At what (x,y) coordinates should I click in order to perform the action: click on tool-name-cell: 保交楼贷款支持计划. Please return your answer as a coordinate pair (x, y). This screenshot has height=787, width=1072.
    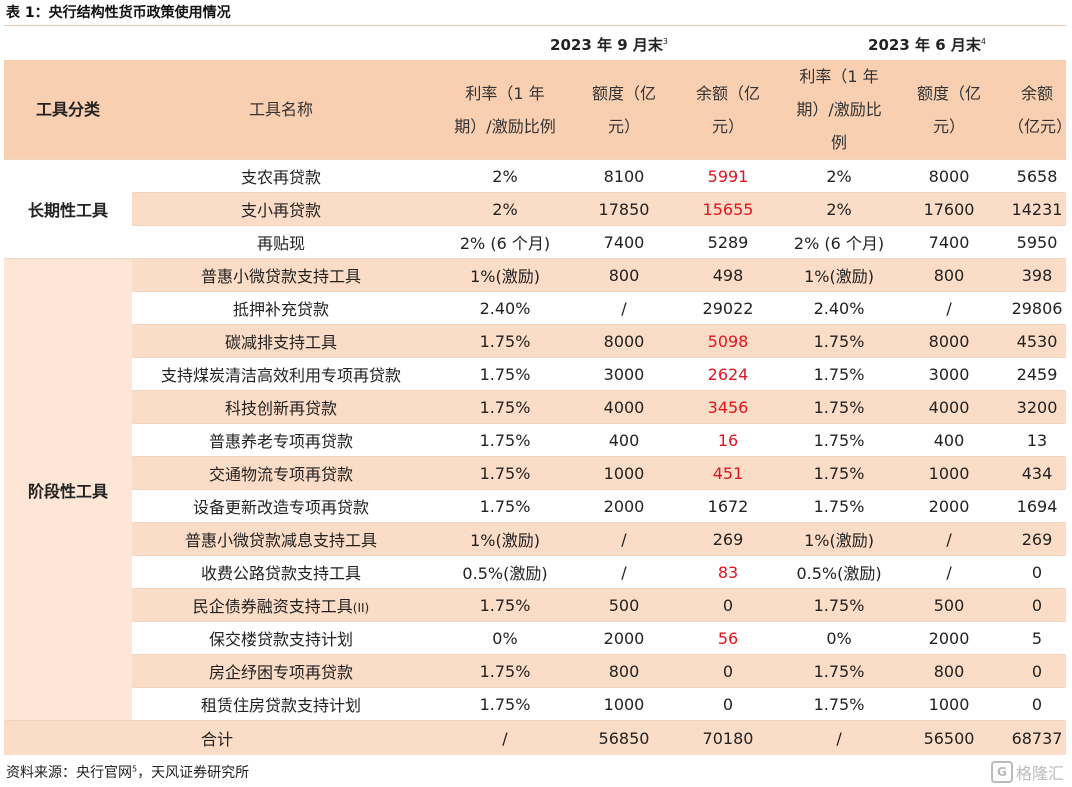
    Looking at the image, I should click on (281, 638).